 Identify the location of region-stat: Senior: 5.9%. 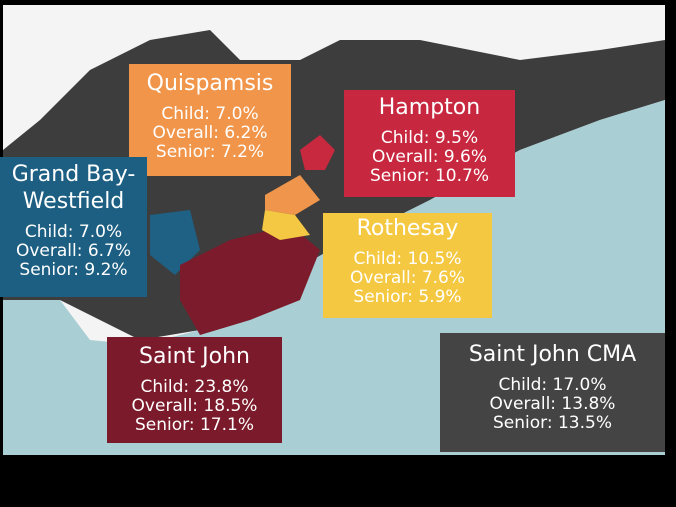
(407, 297).